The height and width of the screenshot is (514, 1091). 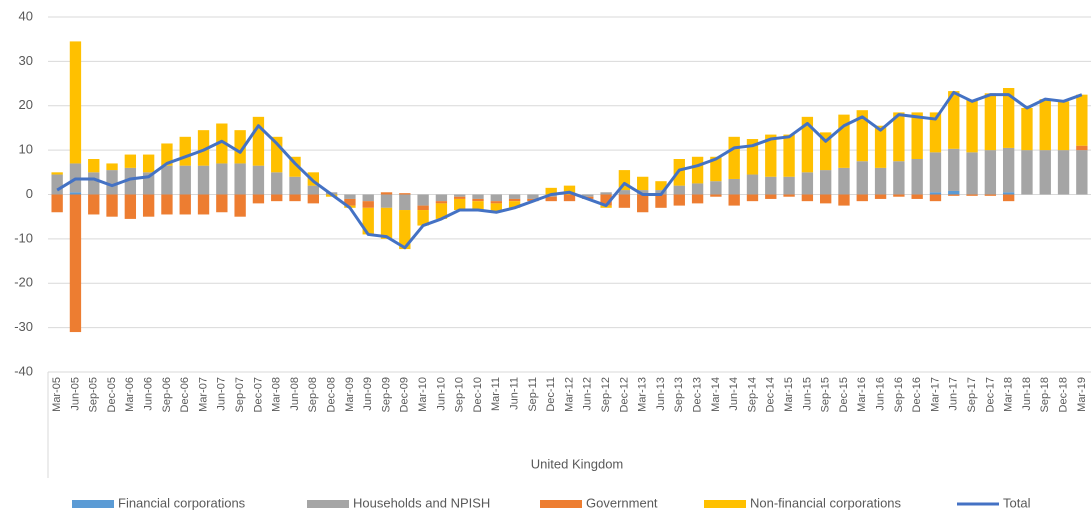 What do you see at coordinates (222, 394) in the screenshot?
I see `x-tick-label: Jun-07` at bounding box center [222, 394].